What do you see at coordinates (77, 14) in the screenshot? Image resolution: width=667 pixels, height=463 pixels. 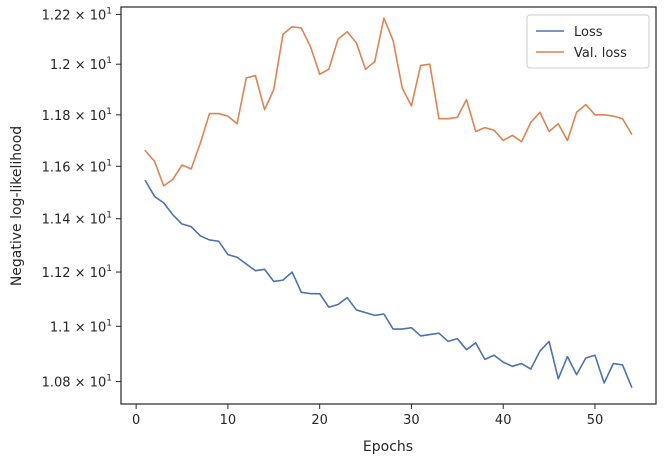 I see `y-tick-label: 1.22 × 10¹` at bounding box center [77, 14].